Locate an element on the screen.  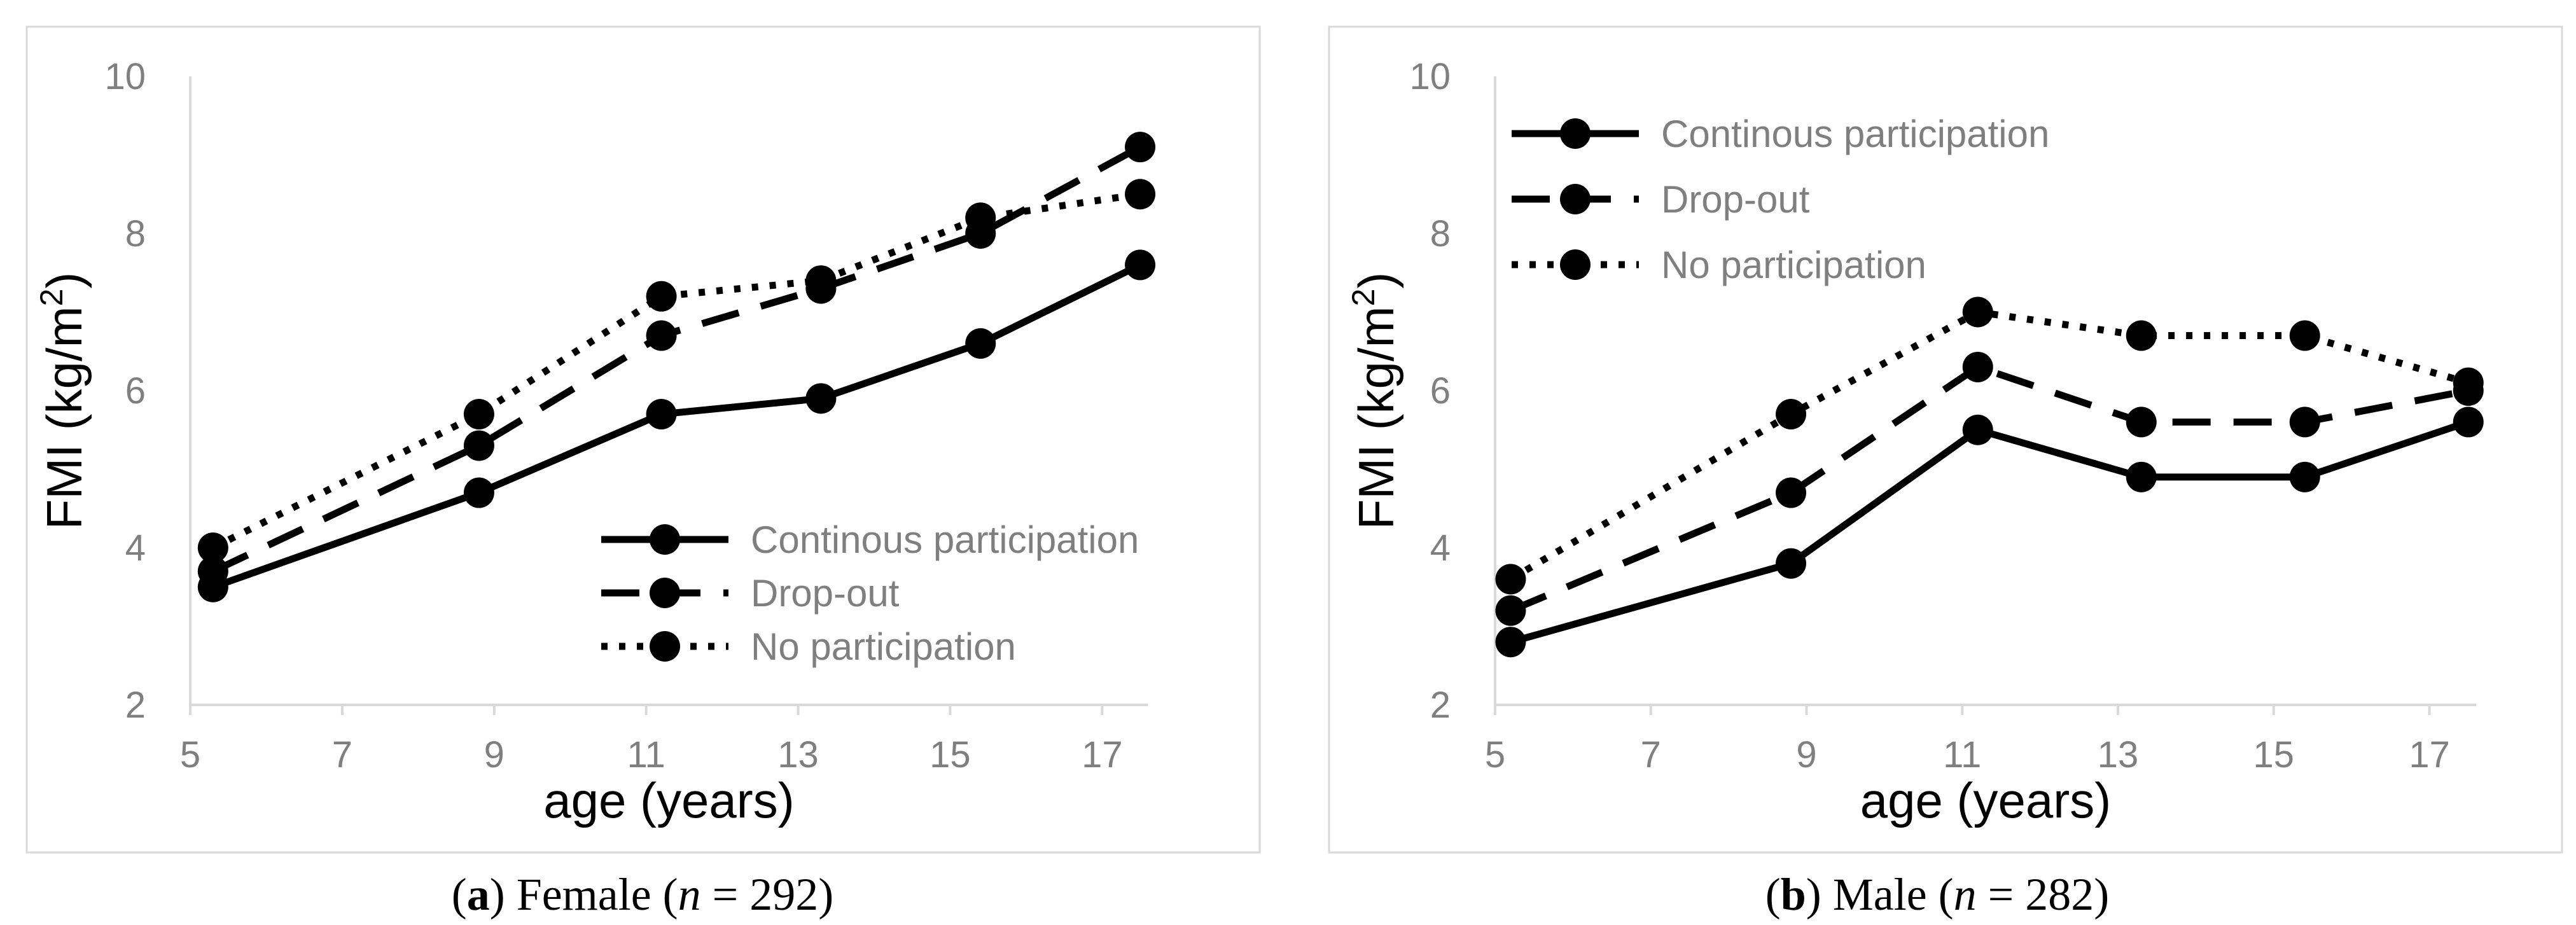
panel-a-line-dotted is located at coordinates (676, 370).